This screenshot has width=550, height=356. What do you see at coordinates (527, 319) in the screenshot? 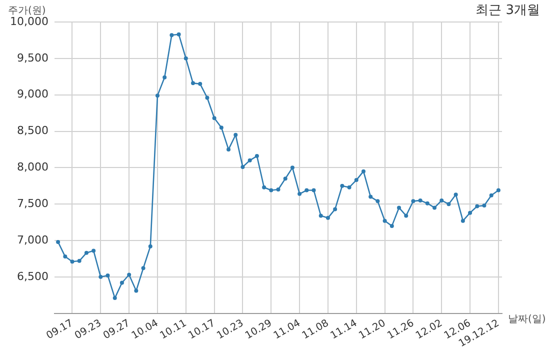
I see `x-axis-title: 날짜(일)` at bounding box center [527, 319].